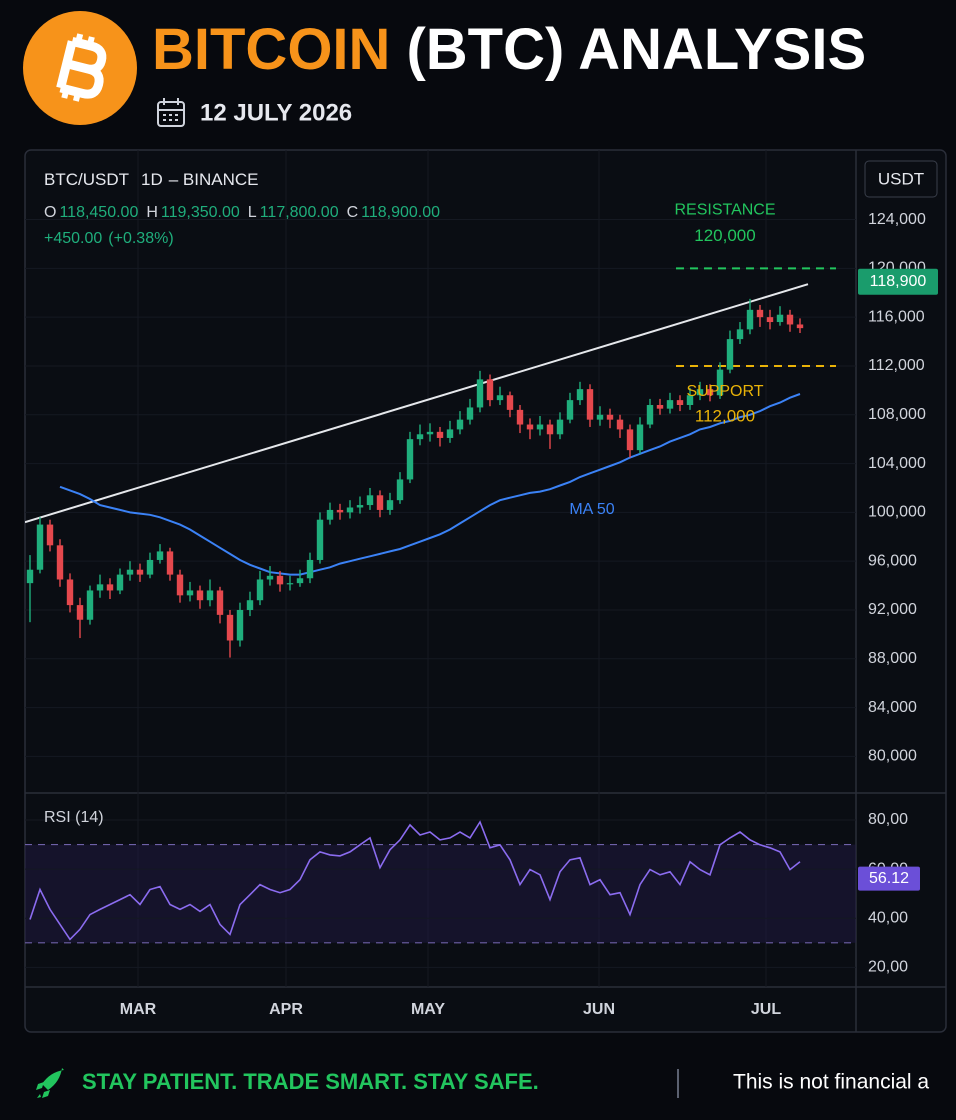  What do you see at coordinates (430, 484) in the screenshot?
I see `ma-line` at bounding box center [430, 484].